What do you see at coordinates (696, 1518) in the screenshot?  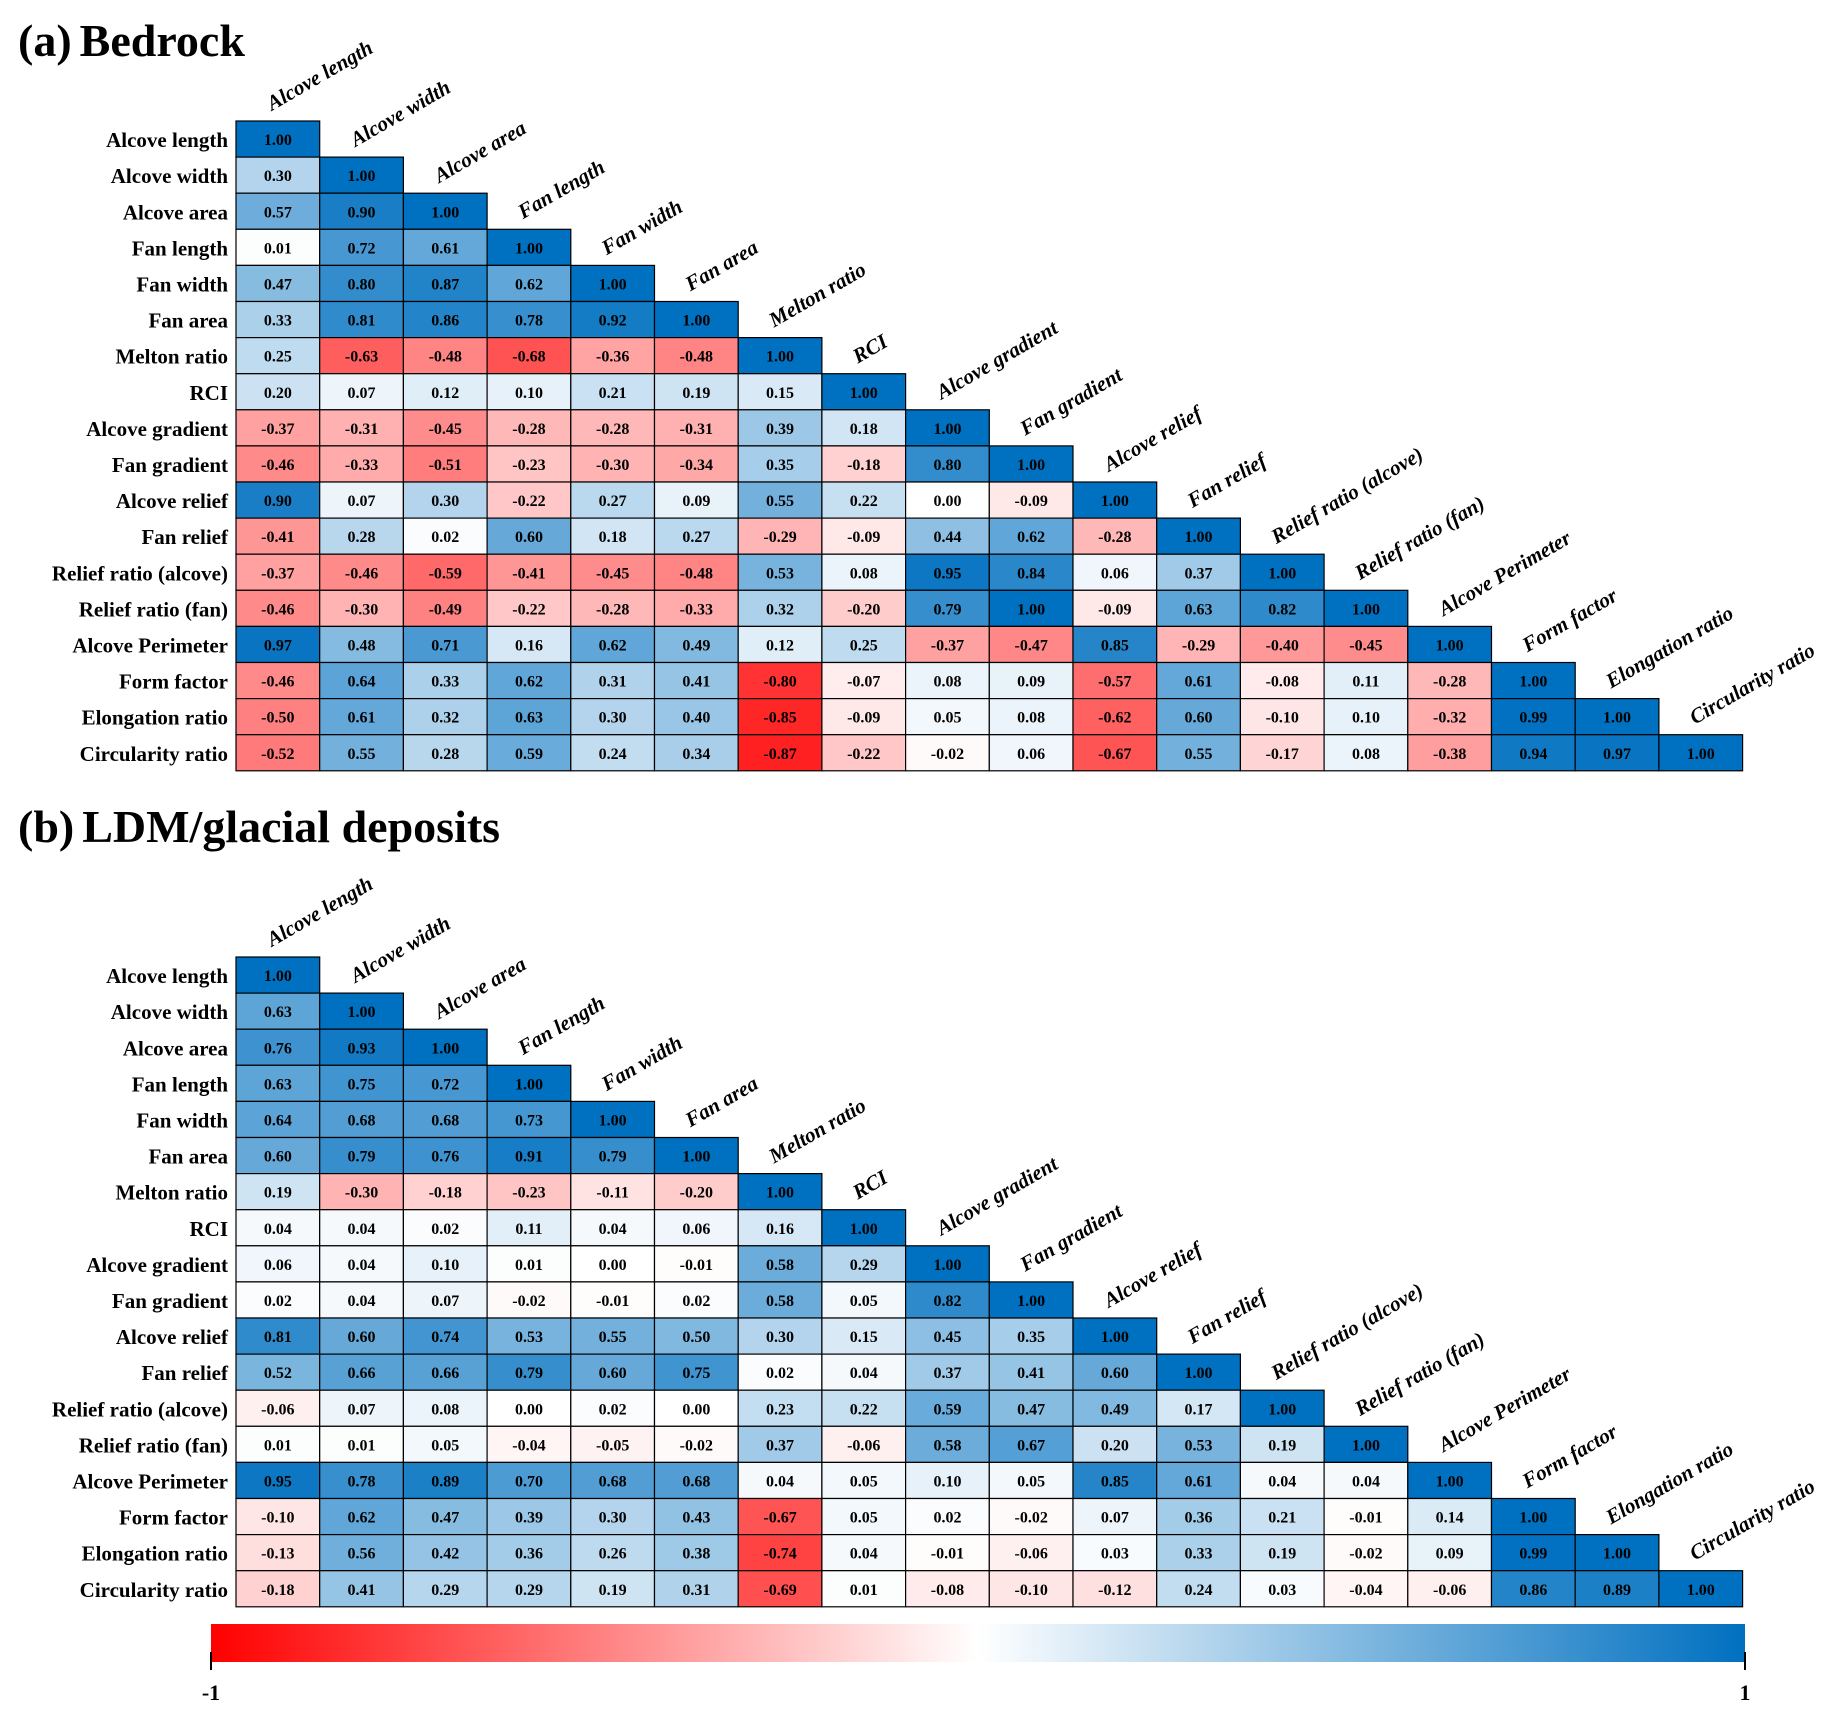 I see `cell-value-label: 0.43` at bounding box center [696, 1518].